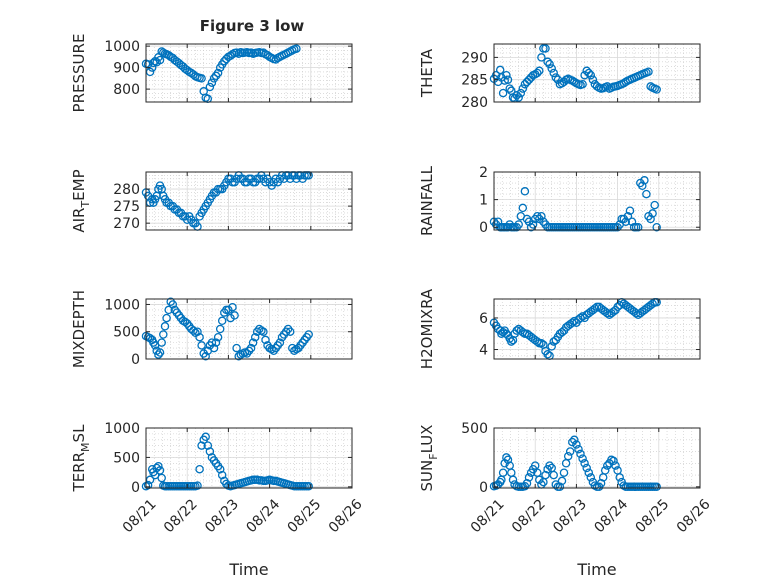 This screenshot has width=778, height=583. What do you see at coordinates (252, 26) in the screenshot?
I see `figure-title: Figure 3 low` at bounding box center [252, 26].